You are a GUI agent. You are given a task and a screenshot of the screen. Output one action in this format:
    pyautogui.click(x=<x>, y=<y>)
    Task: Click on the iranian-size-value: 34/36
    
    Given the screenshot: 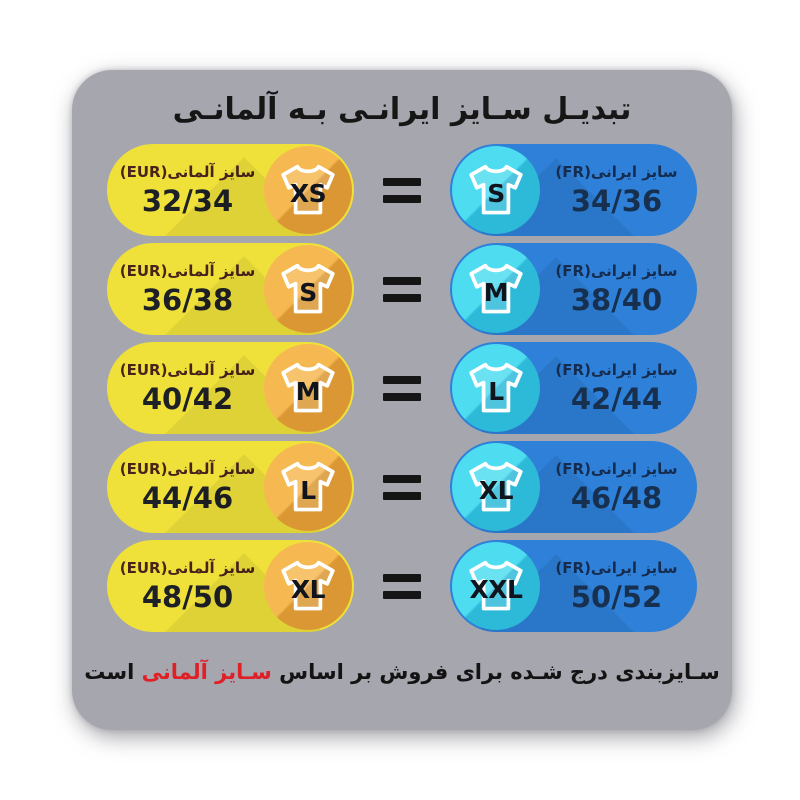 What is the action you would take?
    pyautogui.click(x=616, y=200)
    